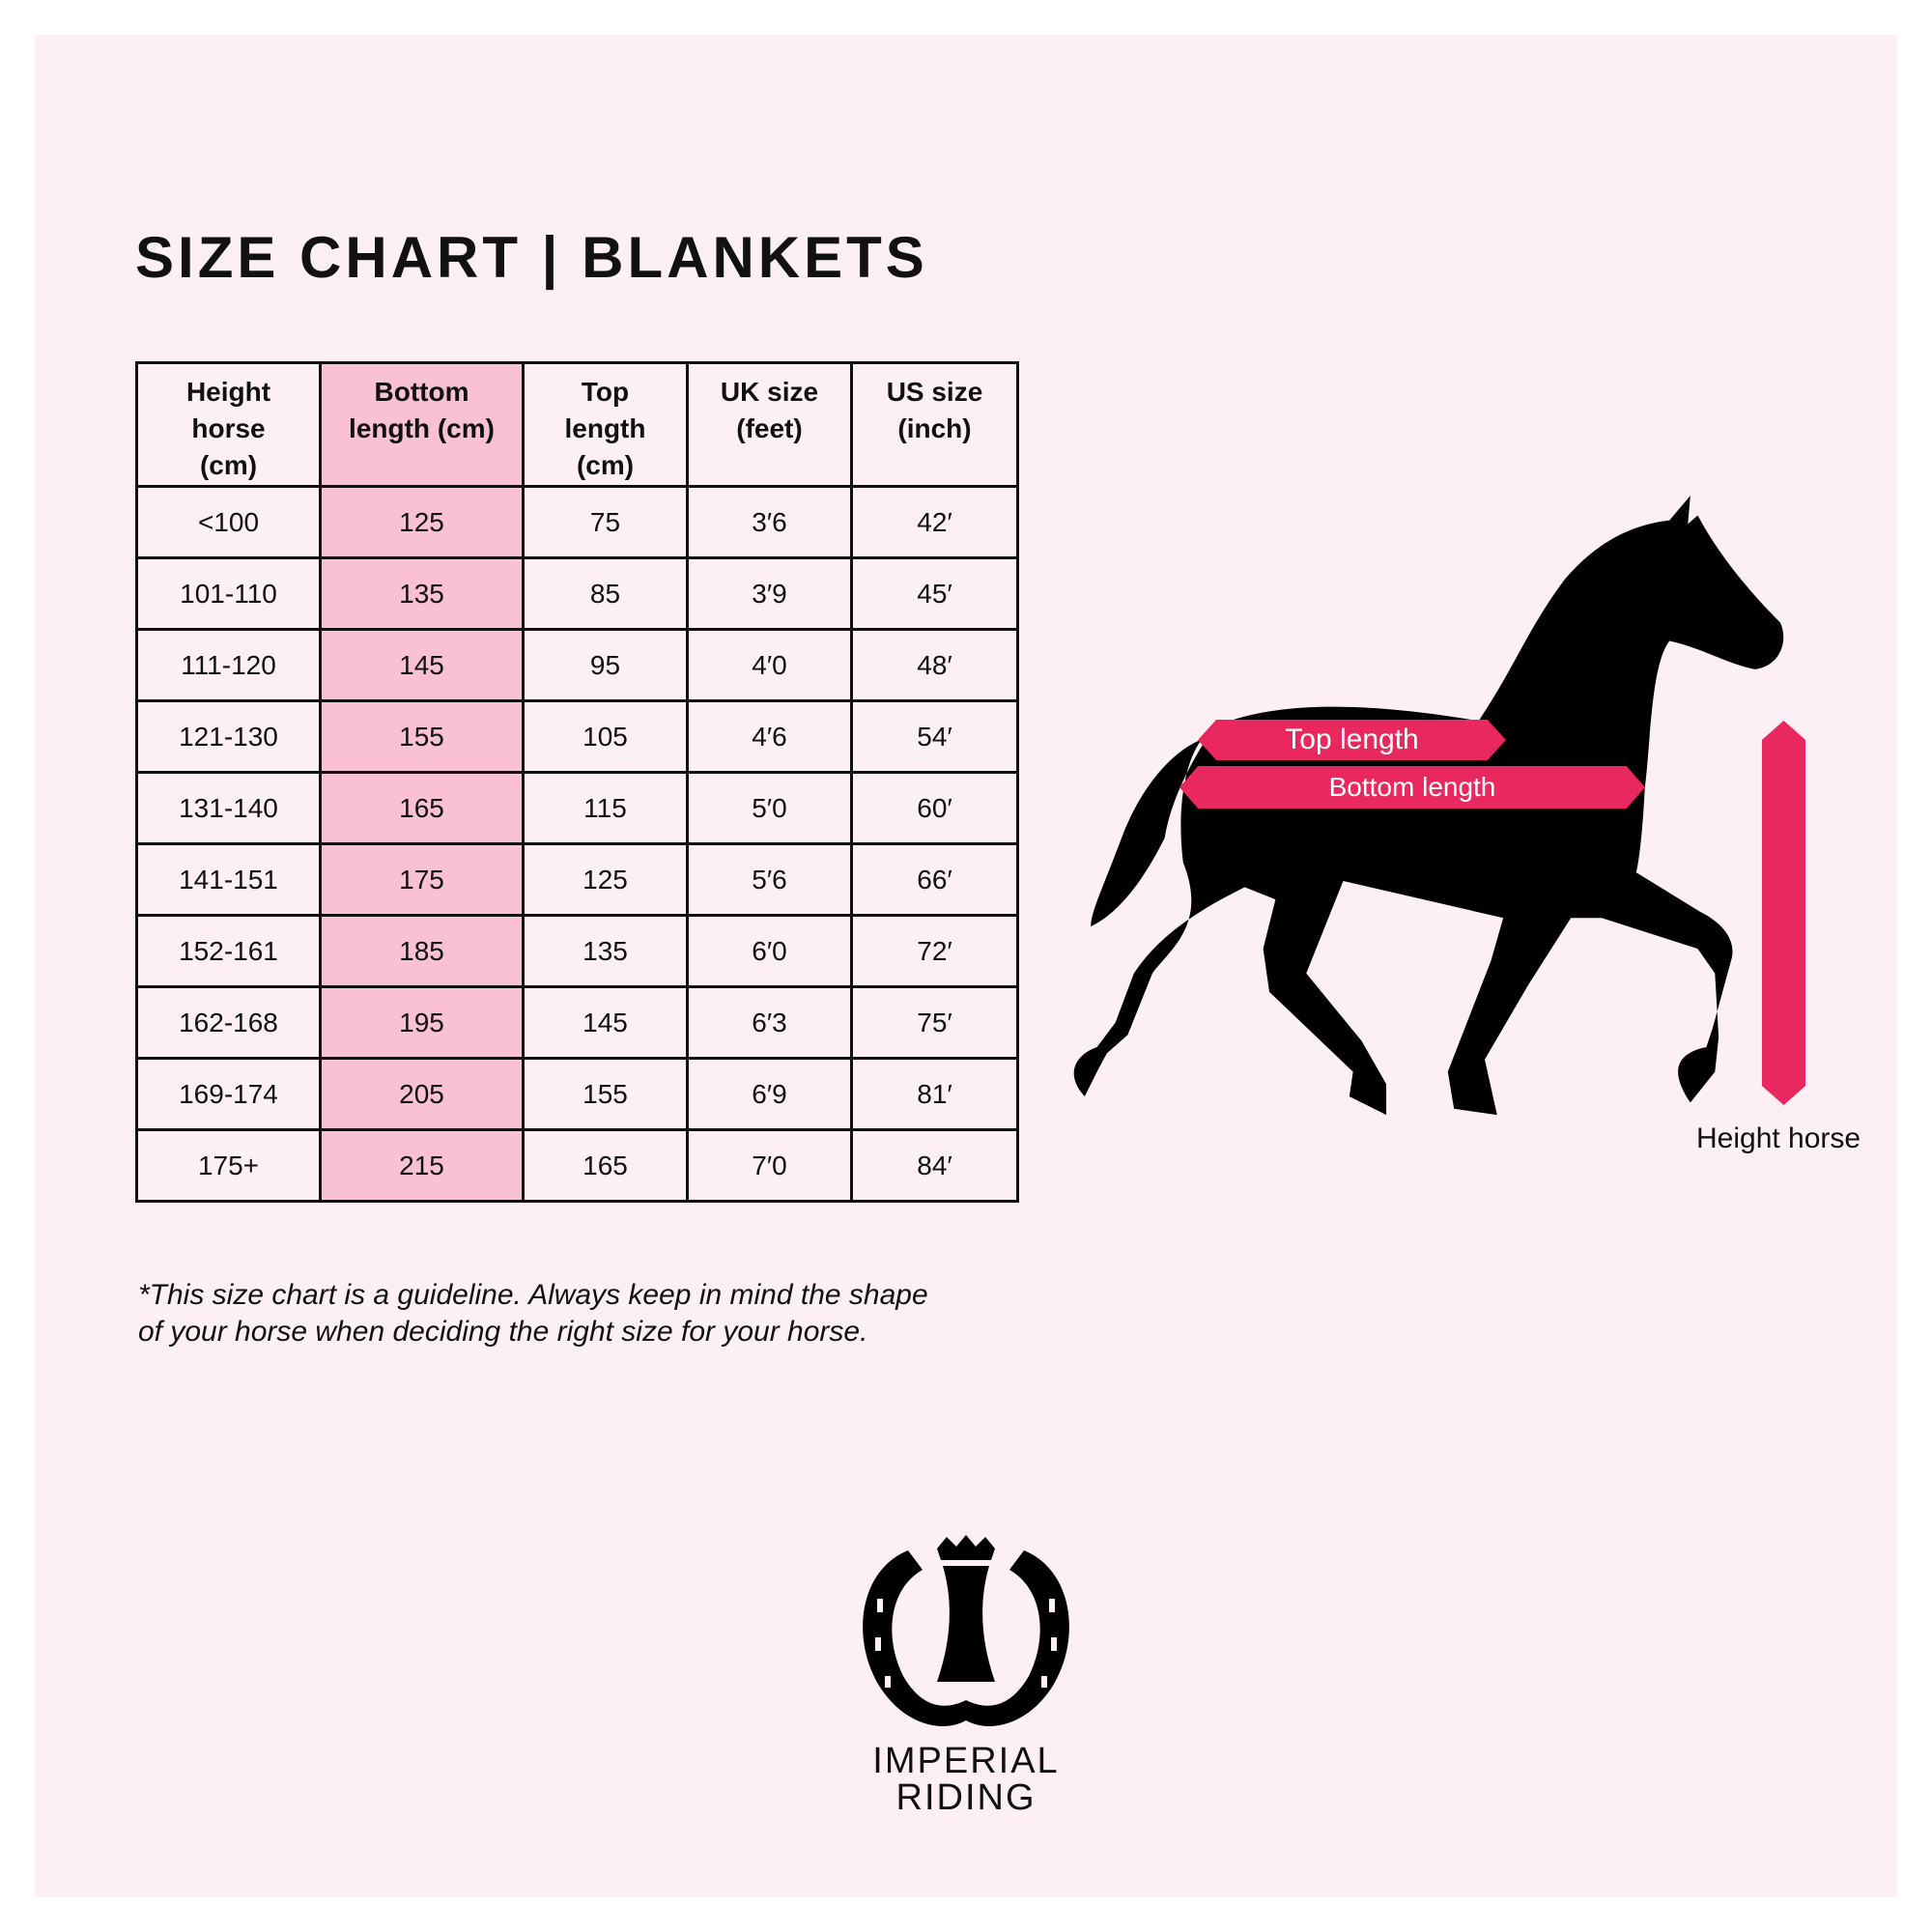 This screenshot has height=1932, width=1932. I want to click on table-cell: 4′6, so click(769, 736).